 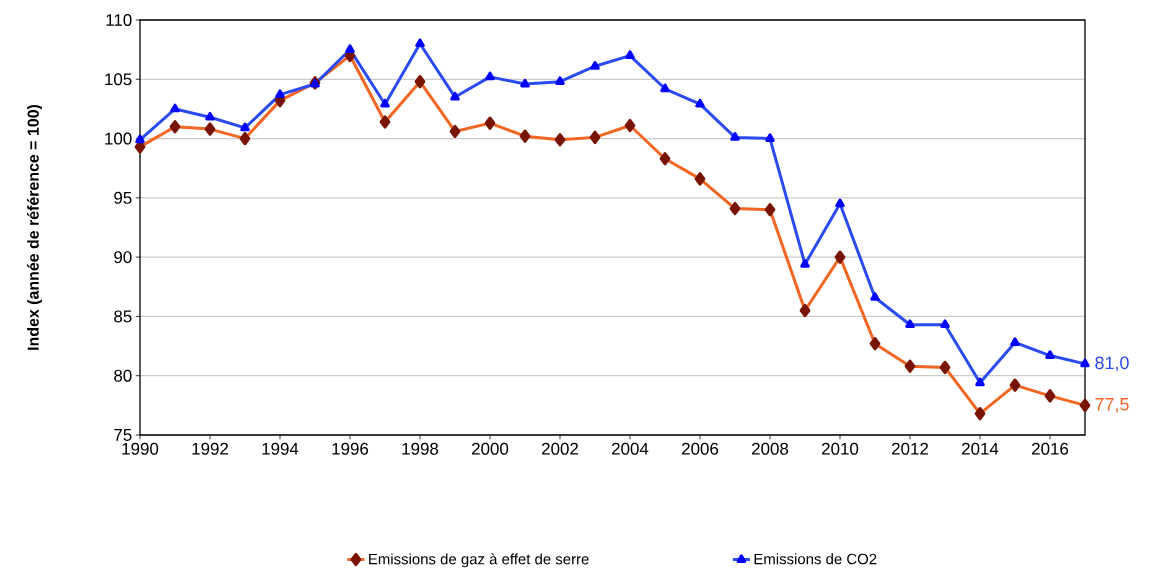 I want to click on x-tick-label: 1994, so click(x=280, y=448).